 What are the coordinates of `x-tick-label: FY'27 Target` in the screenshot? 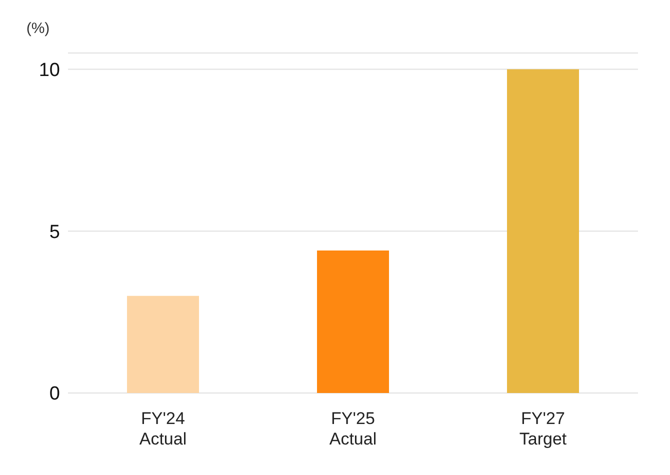 It's located at (543, 428).